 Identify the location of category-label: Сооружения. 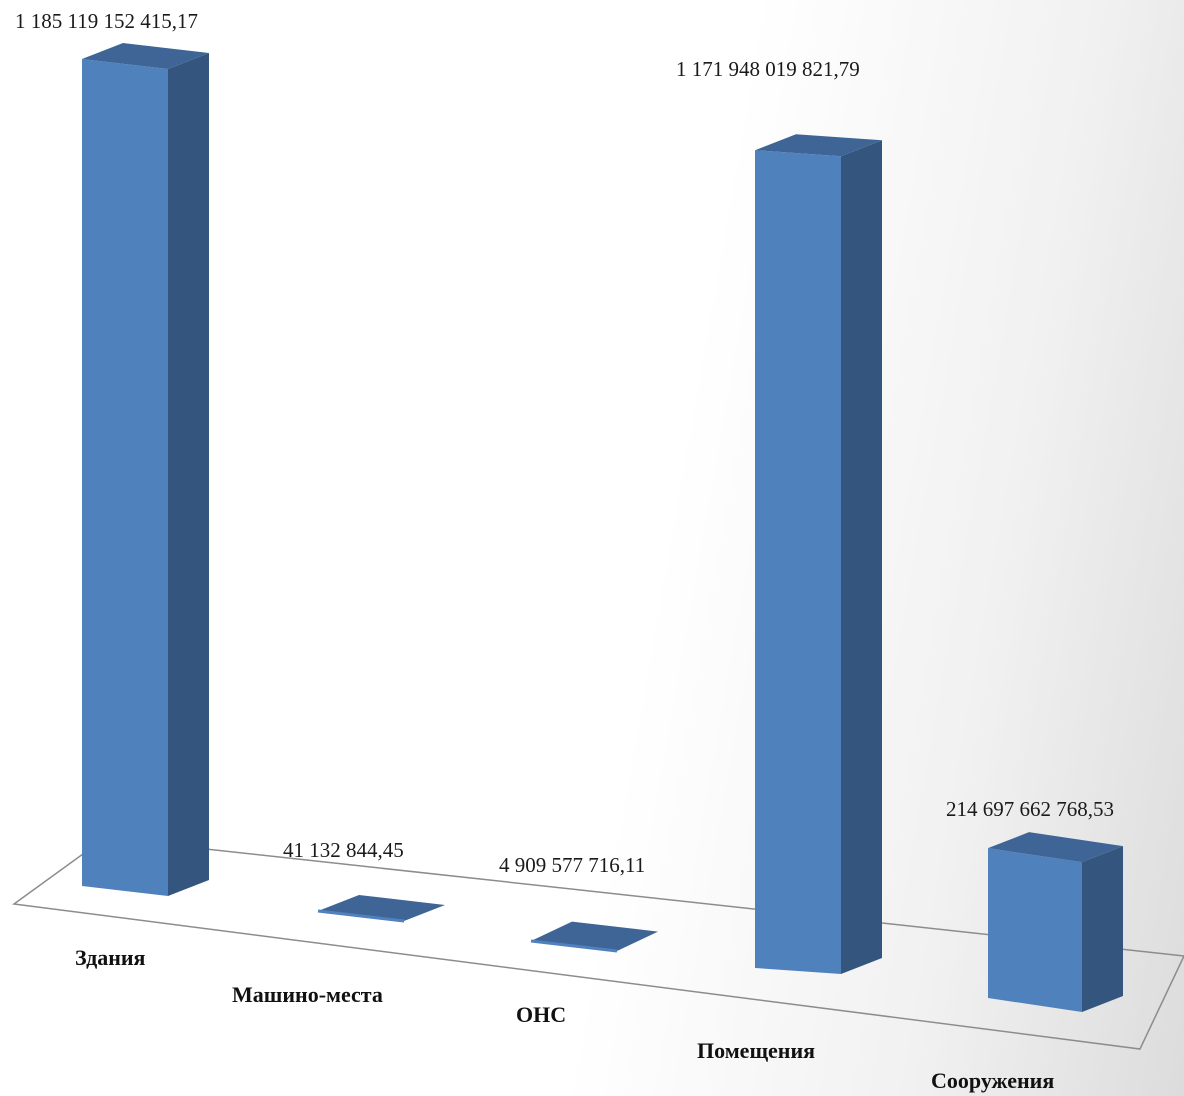
(992, 1080).